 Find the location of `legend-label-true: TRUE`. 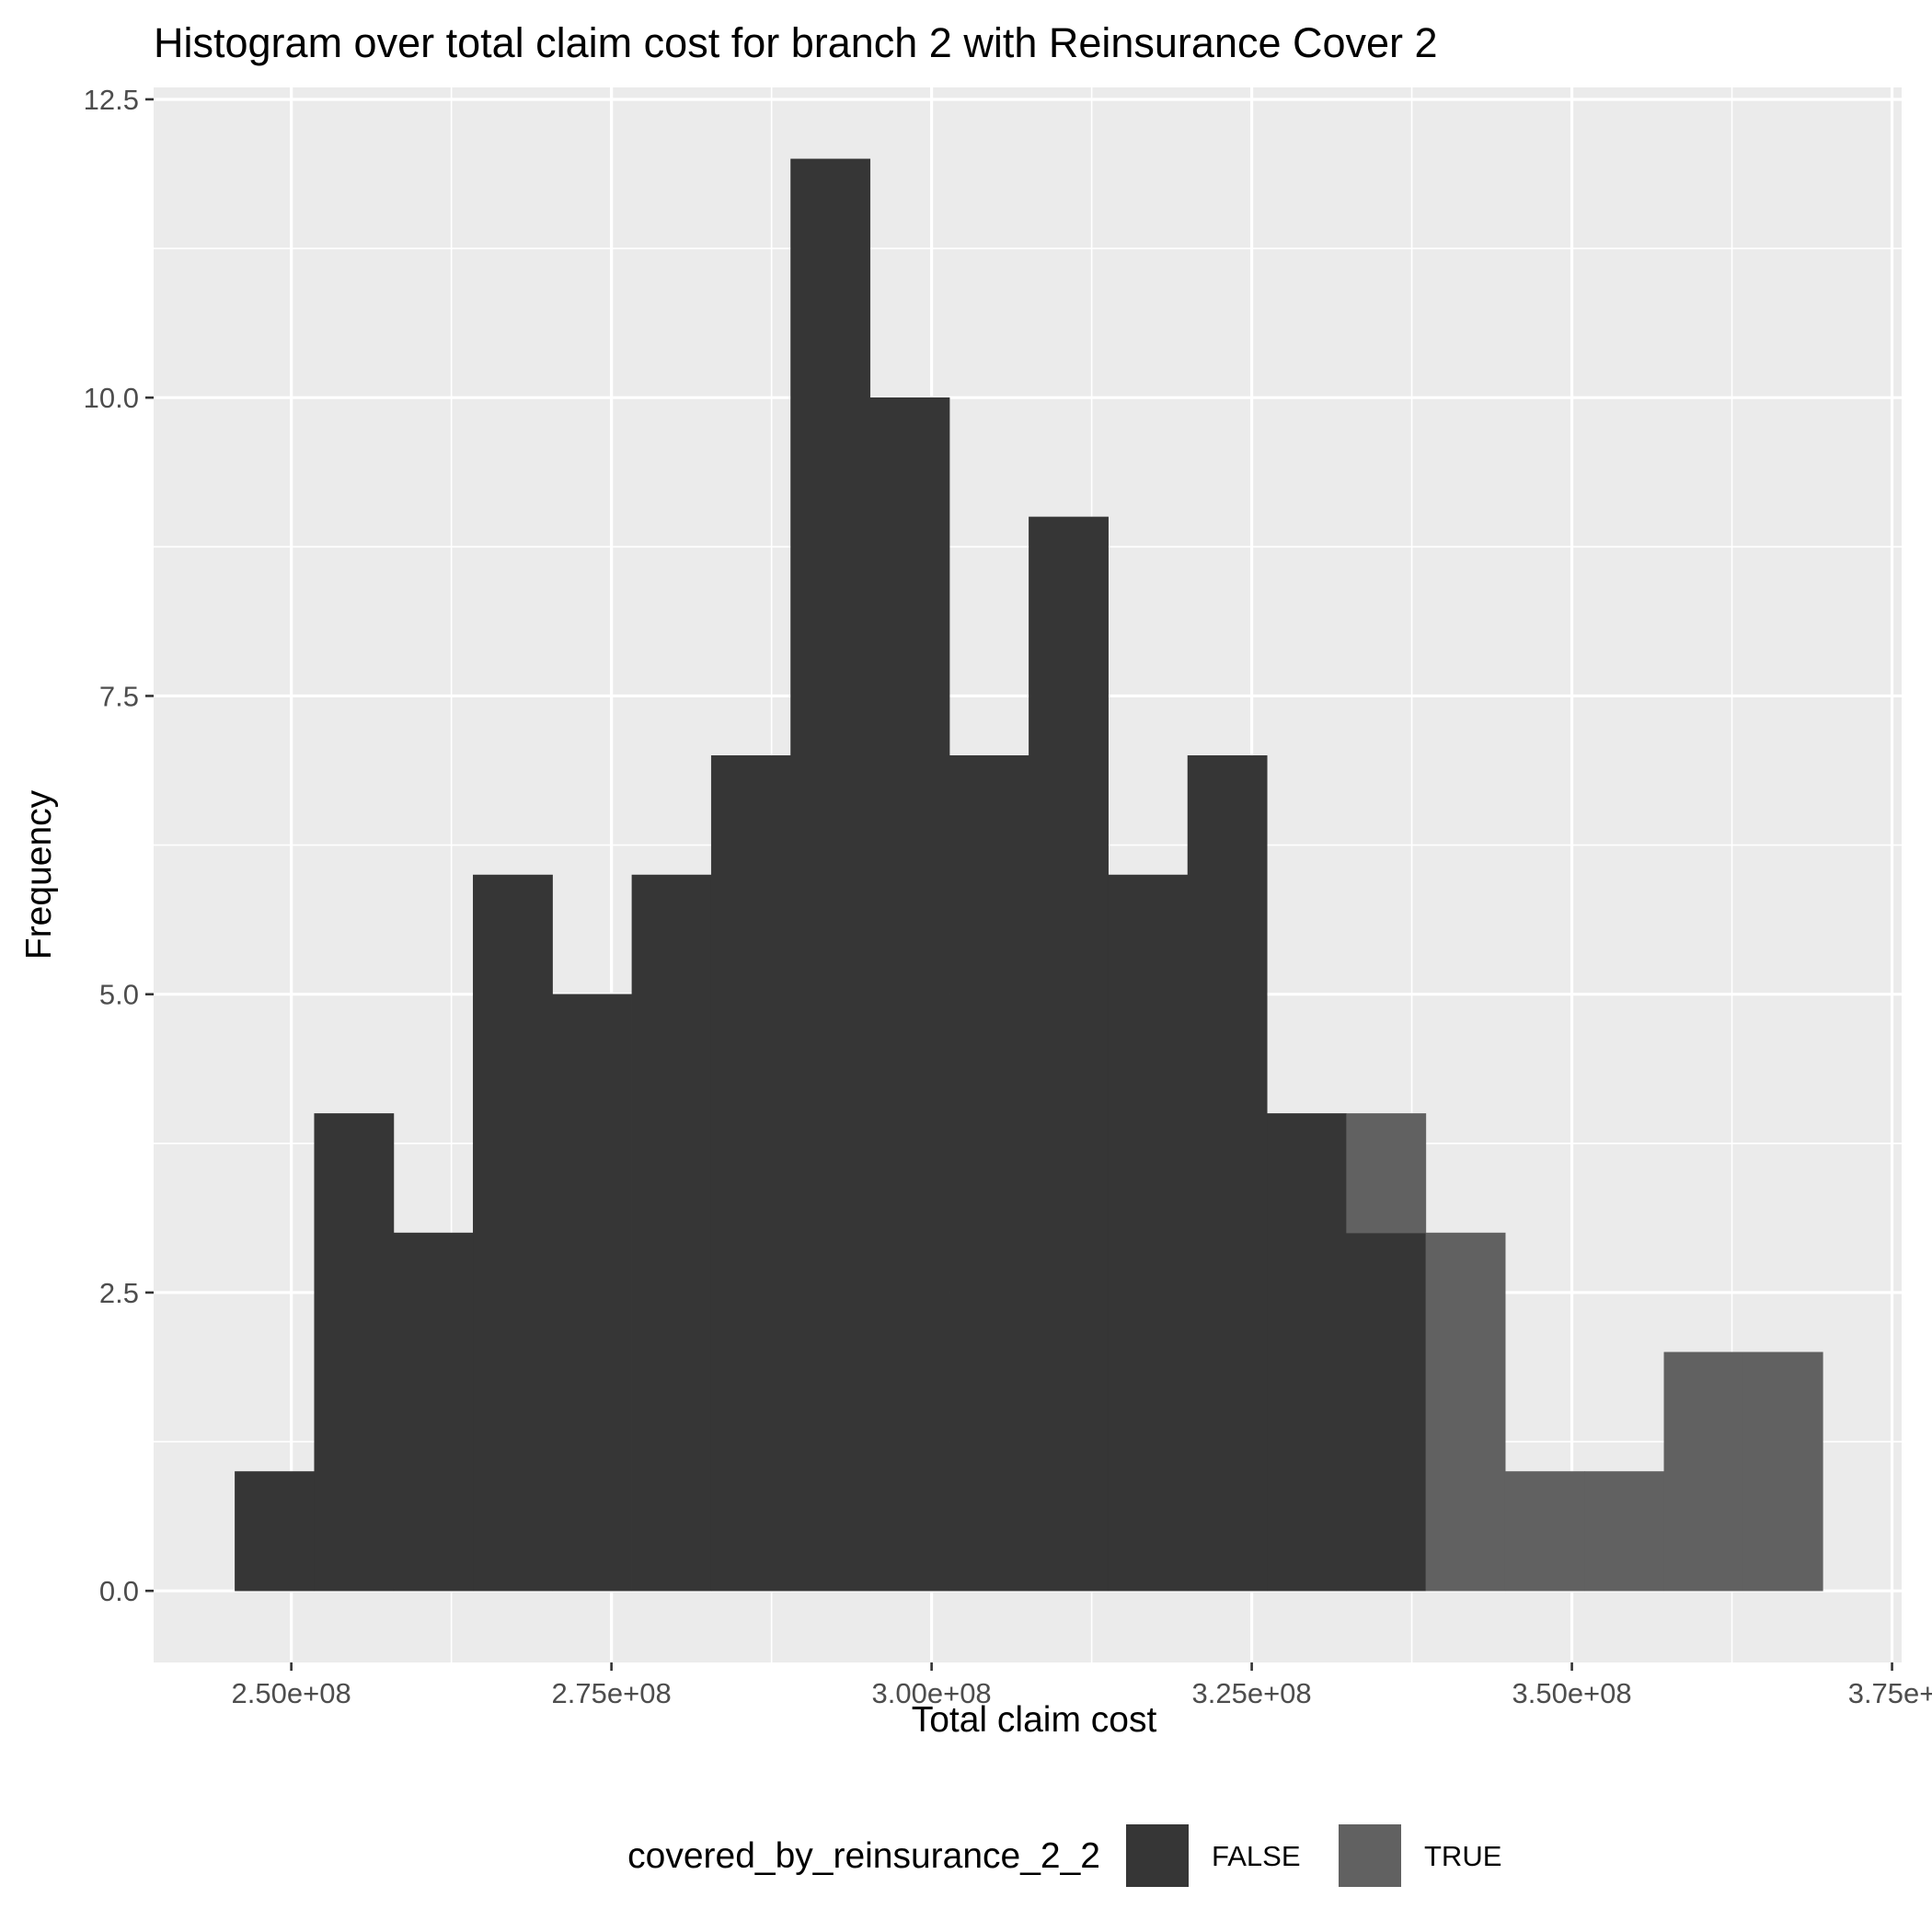

legend-label-true: TRUE is located at coordinates (1462, 1856).